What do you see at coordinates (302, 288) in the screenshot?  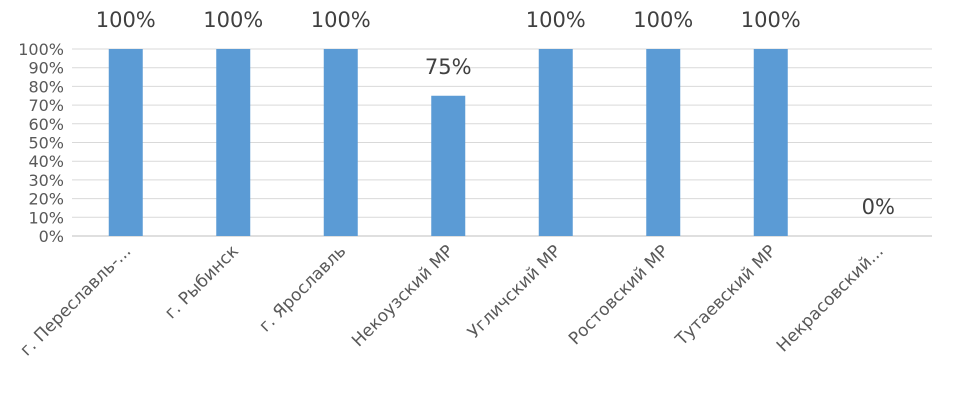 I see `category-label: г. Ярославль` at bounding box center [302, 288].